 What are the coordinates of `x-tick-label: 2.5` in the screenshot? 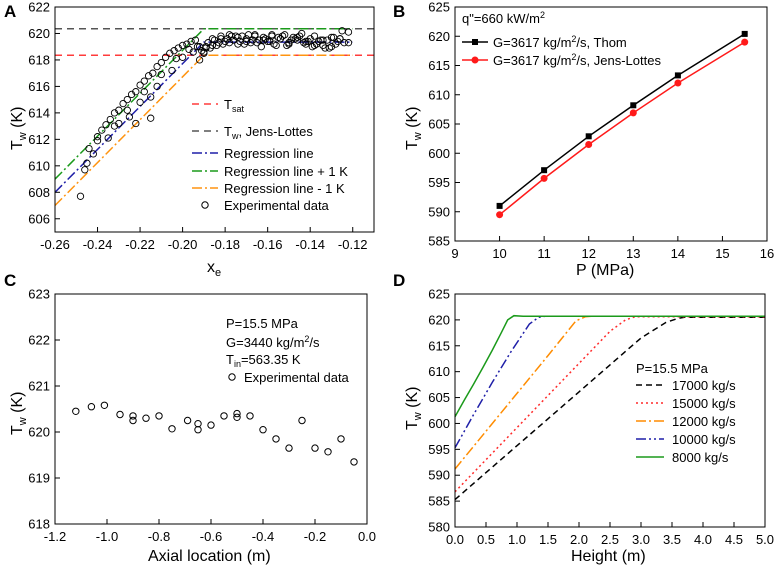 It's located at (610, 539).